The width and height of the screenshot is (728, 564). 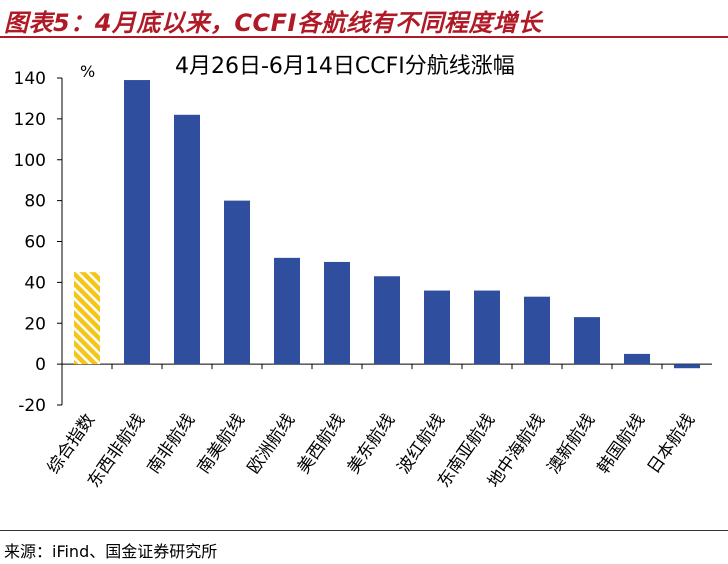 What do you see at coordinates (171, 443) in the screenshot?
I see `x-category-label: 南非航线` at bounding box center [171, 443].